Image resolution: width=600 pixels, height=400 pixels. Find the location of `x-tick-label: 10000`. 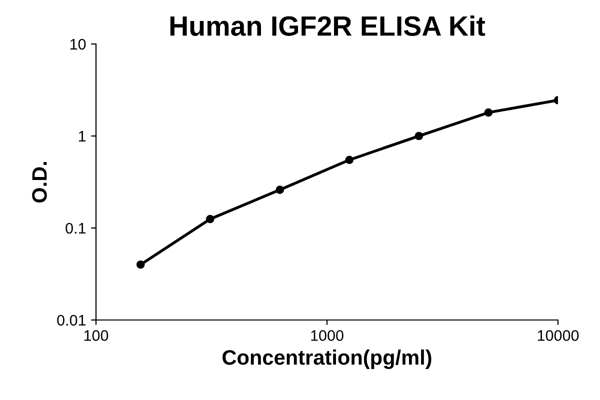

x-tick-label: 10000 is located at coordinates (558, 335).